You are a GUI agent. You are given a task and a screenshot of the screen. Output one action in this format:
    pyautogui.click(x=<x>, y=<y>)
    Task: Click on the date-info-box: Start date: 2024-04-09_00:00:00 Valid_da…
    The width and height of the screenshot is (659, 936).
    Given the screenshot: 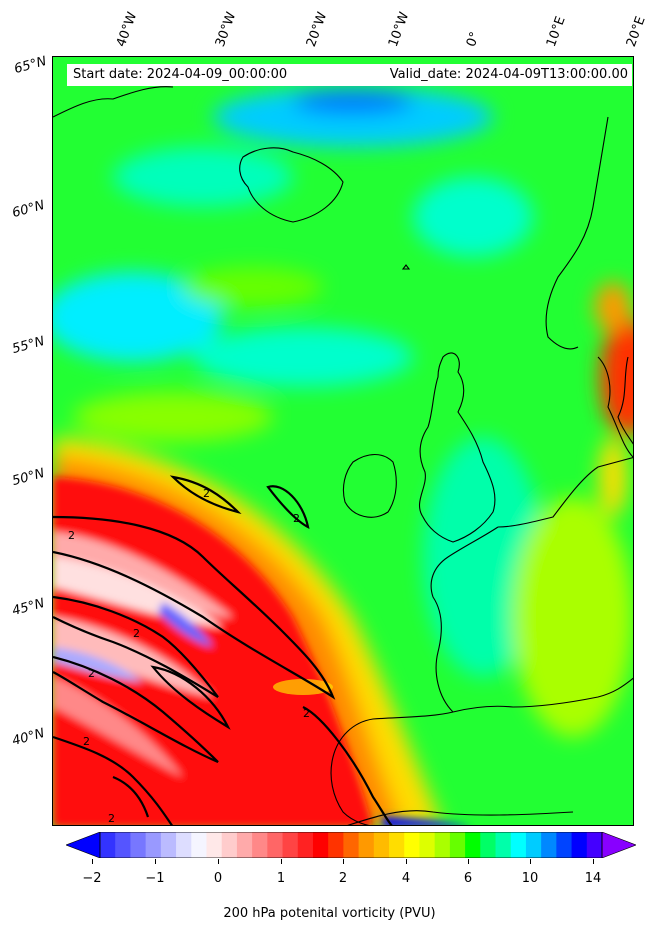 What is the action you would take?
    pyautogui.click(x=349, y=75)
    